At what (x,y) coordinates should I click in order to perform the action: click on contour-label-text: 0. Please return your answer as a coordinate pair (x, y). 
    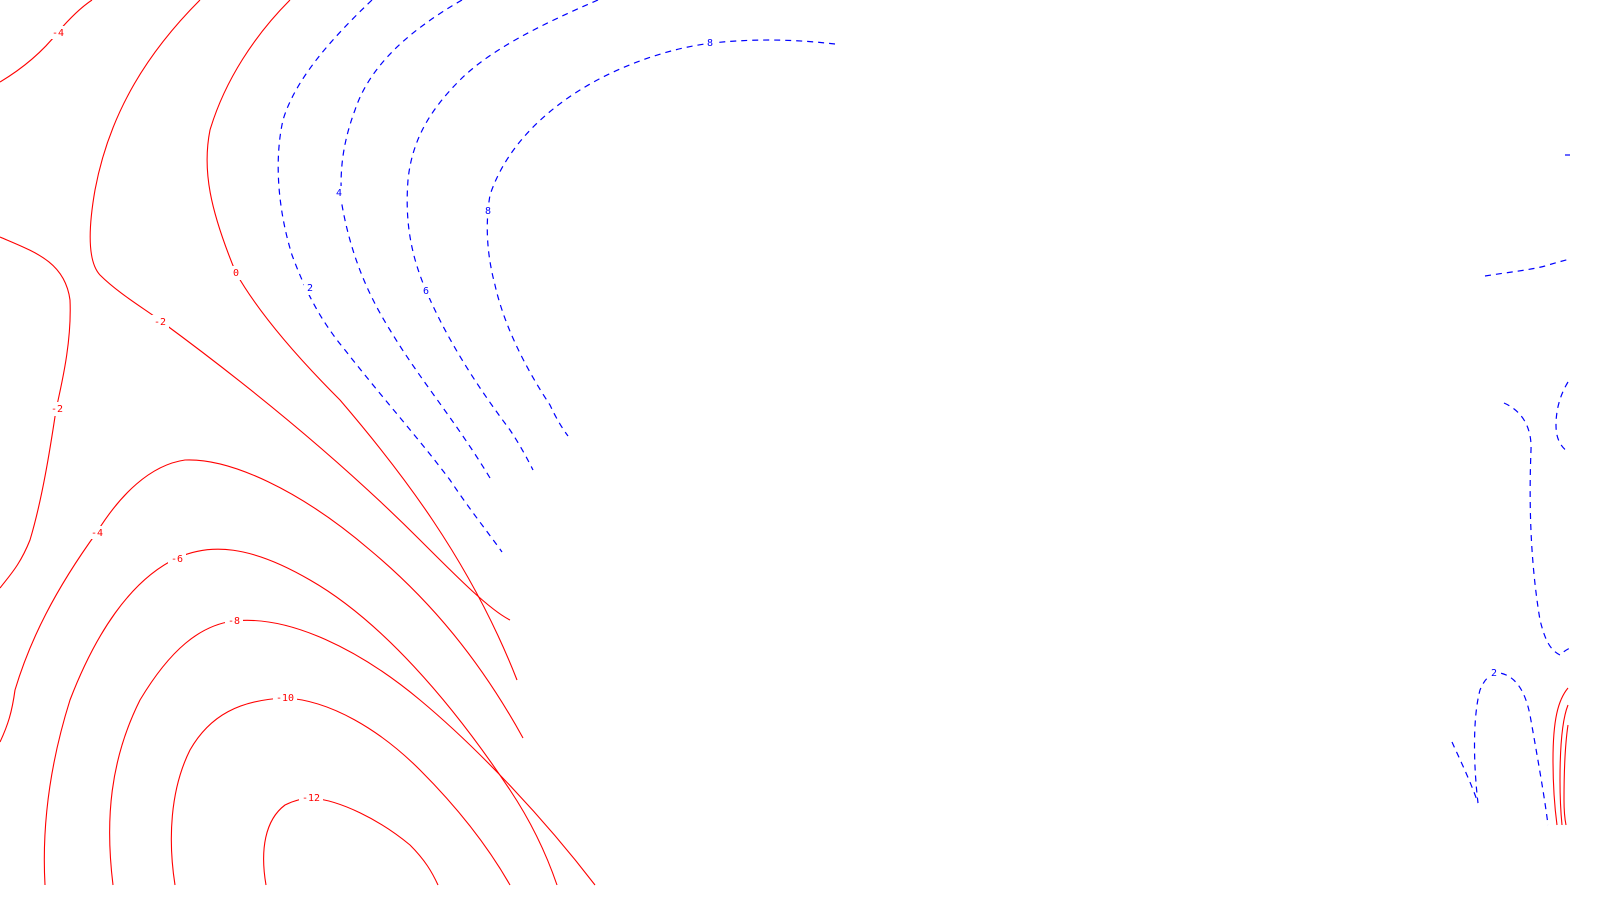
    Looking at the image, I should click on (236, 273).